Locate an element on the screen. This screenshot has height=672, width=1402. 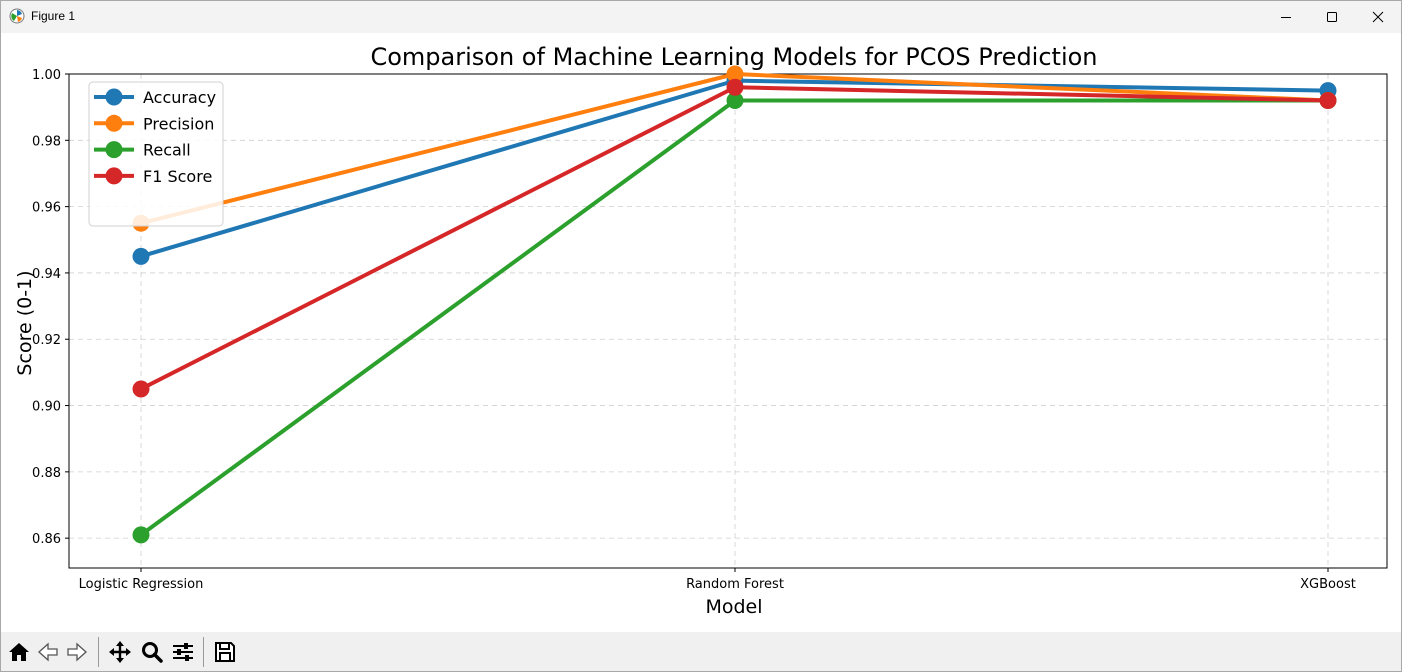
forward-arrow-icon is located at coordinates (77, 652).